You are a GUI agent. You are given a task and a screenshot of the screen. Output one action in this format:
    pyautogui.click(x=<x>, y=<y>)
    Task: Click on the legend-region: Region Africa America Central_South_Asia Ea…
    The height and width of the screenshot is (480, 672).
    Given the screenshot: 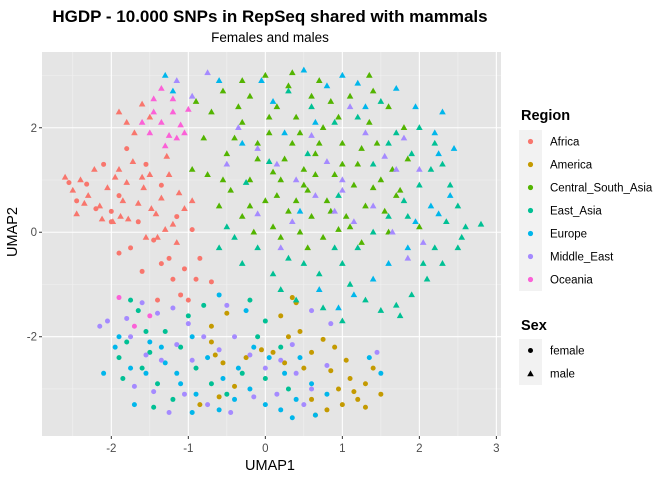 What is the action you would take?
    pyautogui.click(x=586, y=199)
    